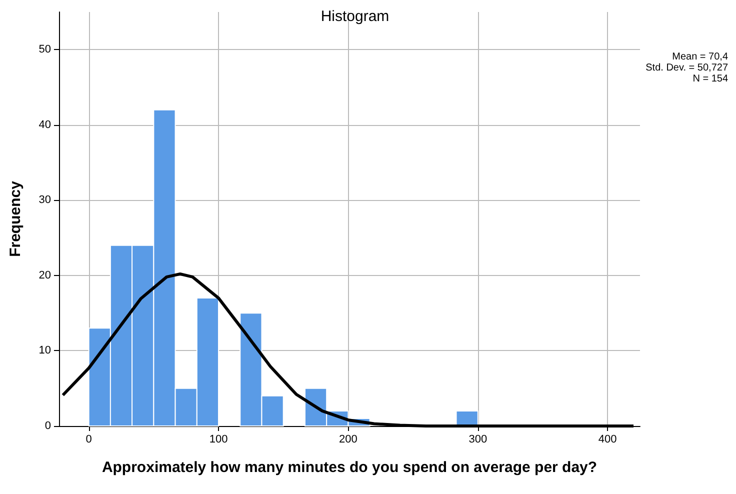  Describe the element at coordinates (44, 350) in the screenshot. I see `y-tick-label: 10` at that location.